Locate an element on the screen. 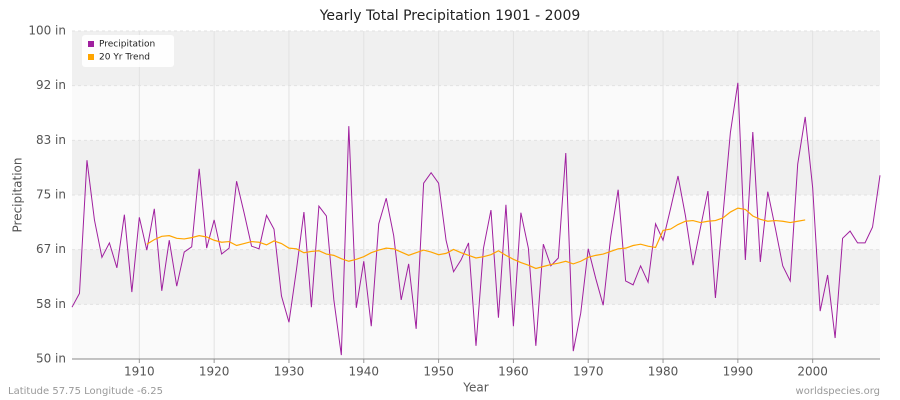 Image resolution: width=900 pixels, height=400 pixels. x-tick-label: 1950 is located at coordinates (438, 372).